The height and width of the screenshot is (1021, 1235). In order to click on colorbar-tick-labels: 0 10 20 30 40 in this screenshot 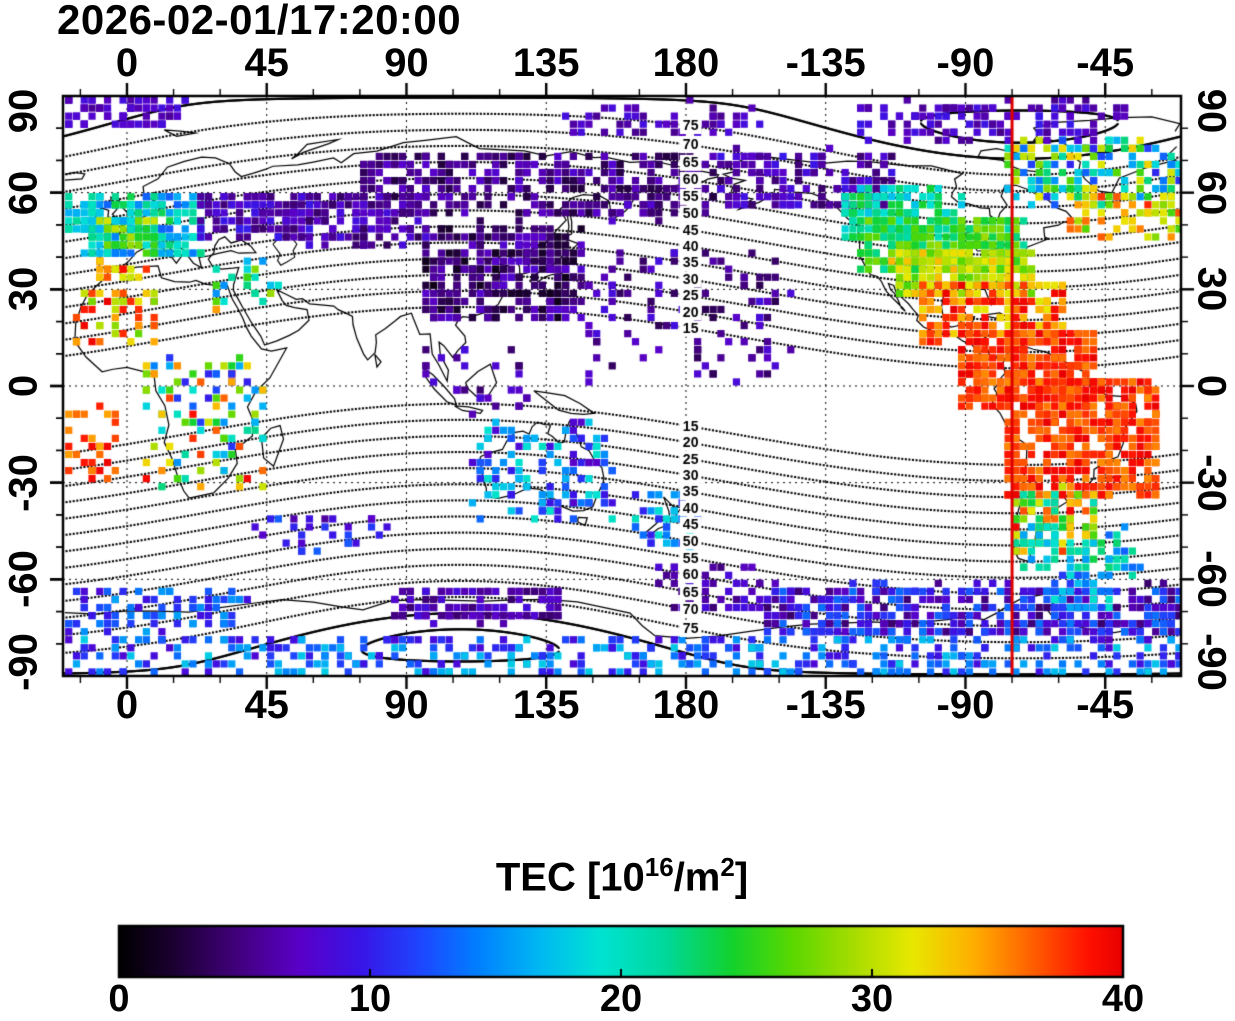, I will do `click(626, 999)`.